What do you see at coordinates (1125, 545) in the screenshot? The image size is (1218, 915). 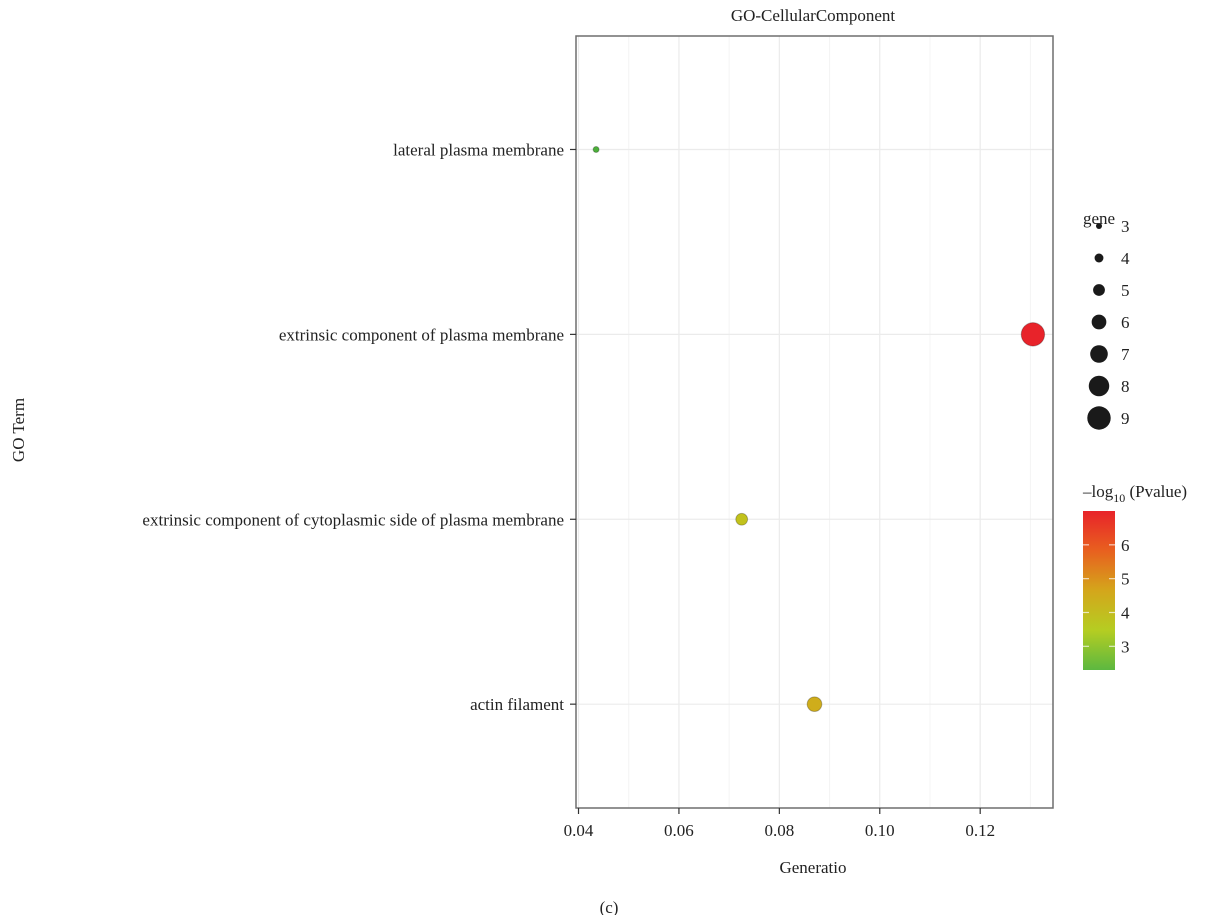 I see `colorbar-tick-label: 6` at bounding box center [1125, 545].